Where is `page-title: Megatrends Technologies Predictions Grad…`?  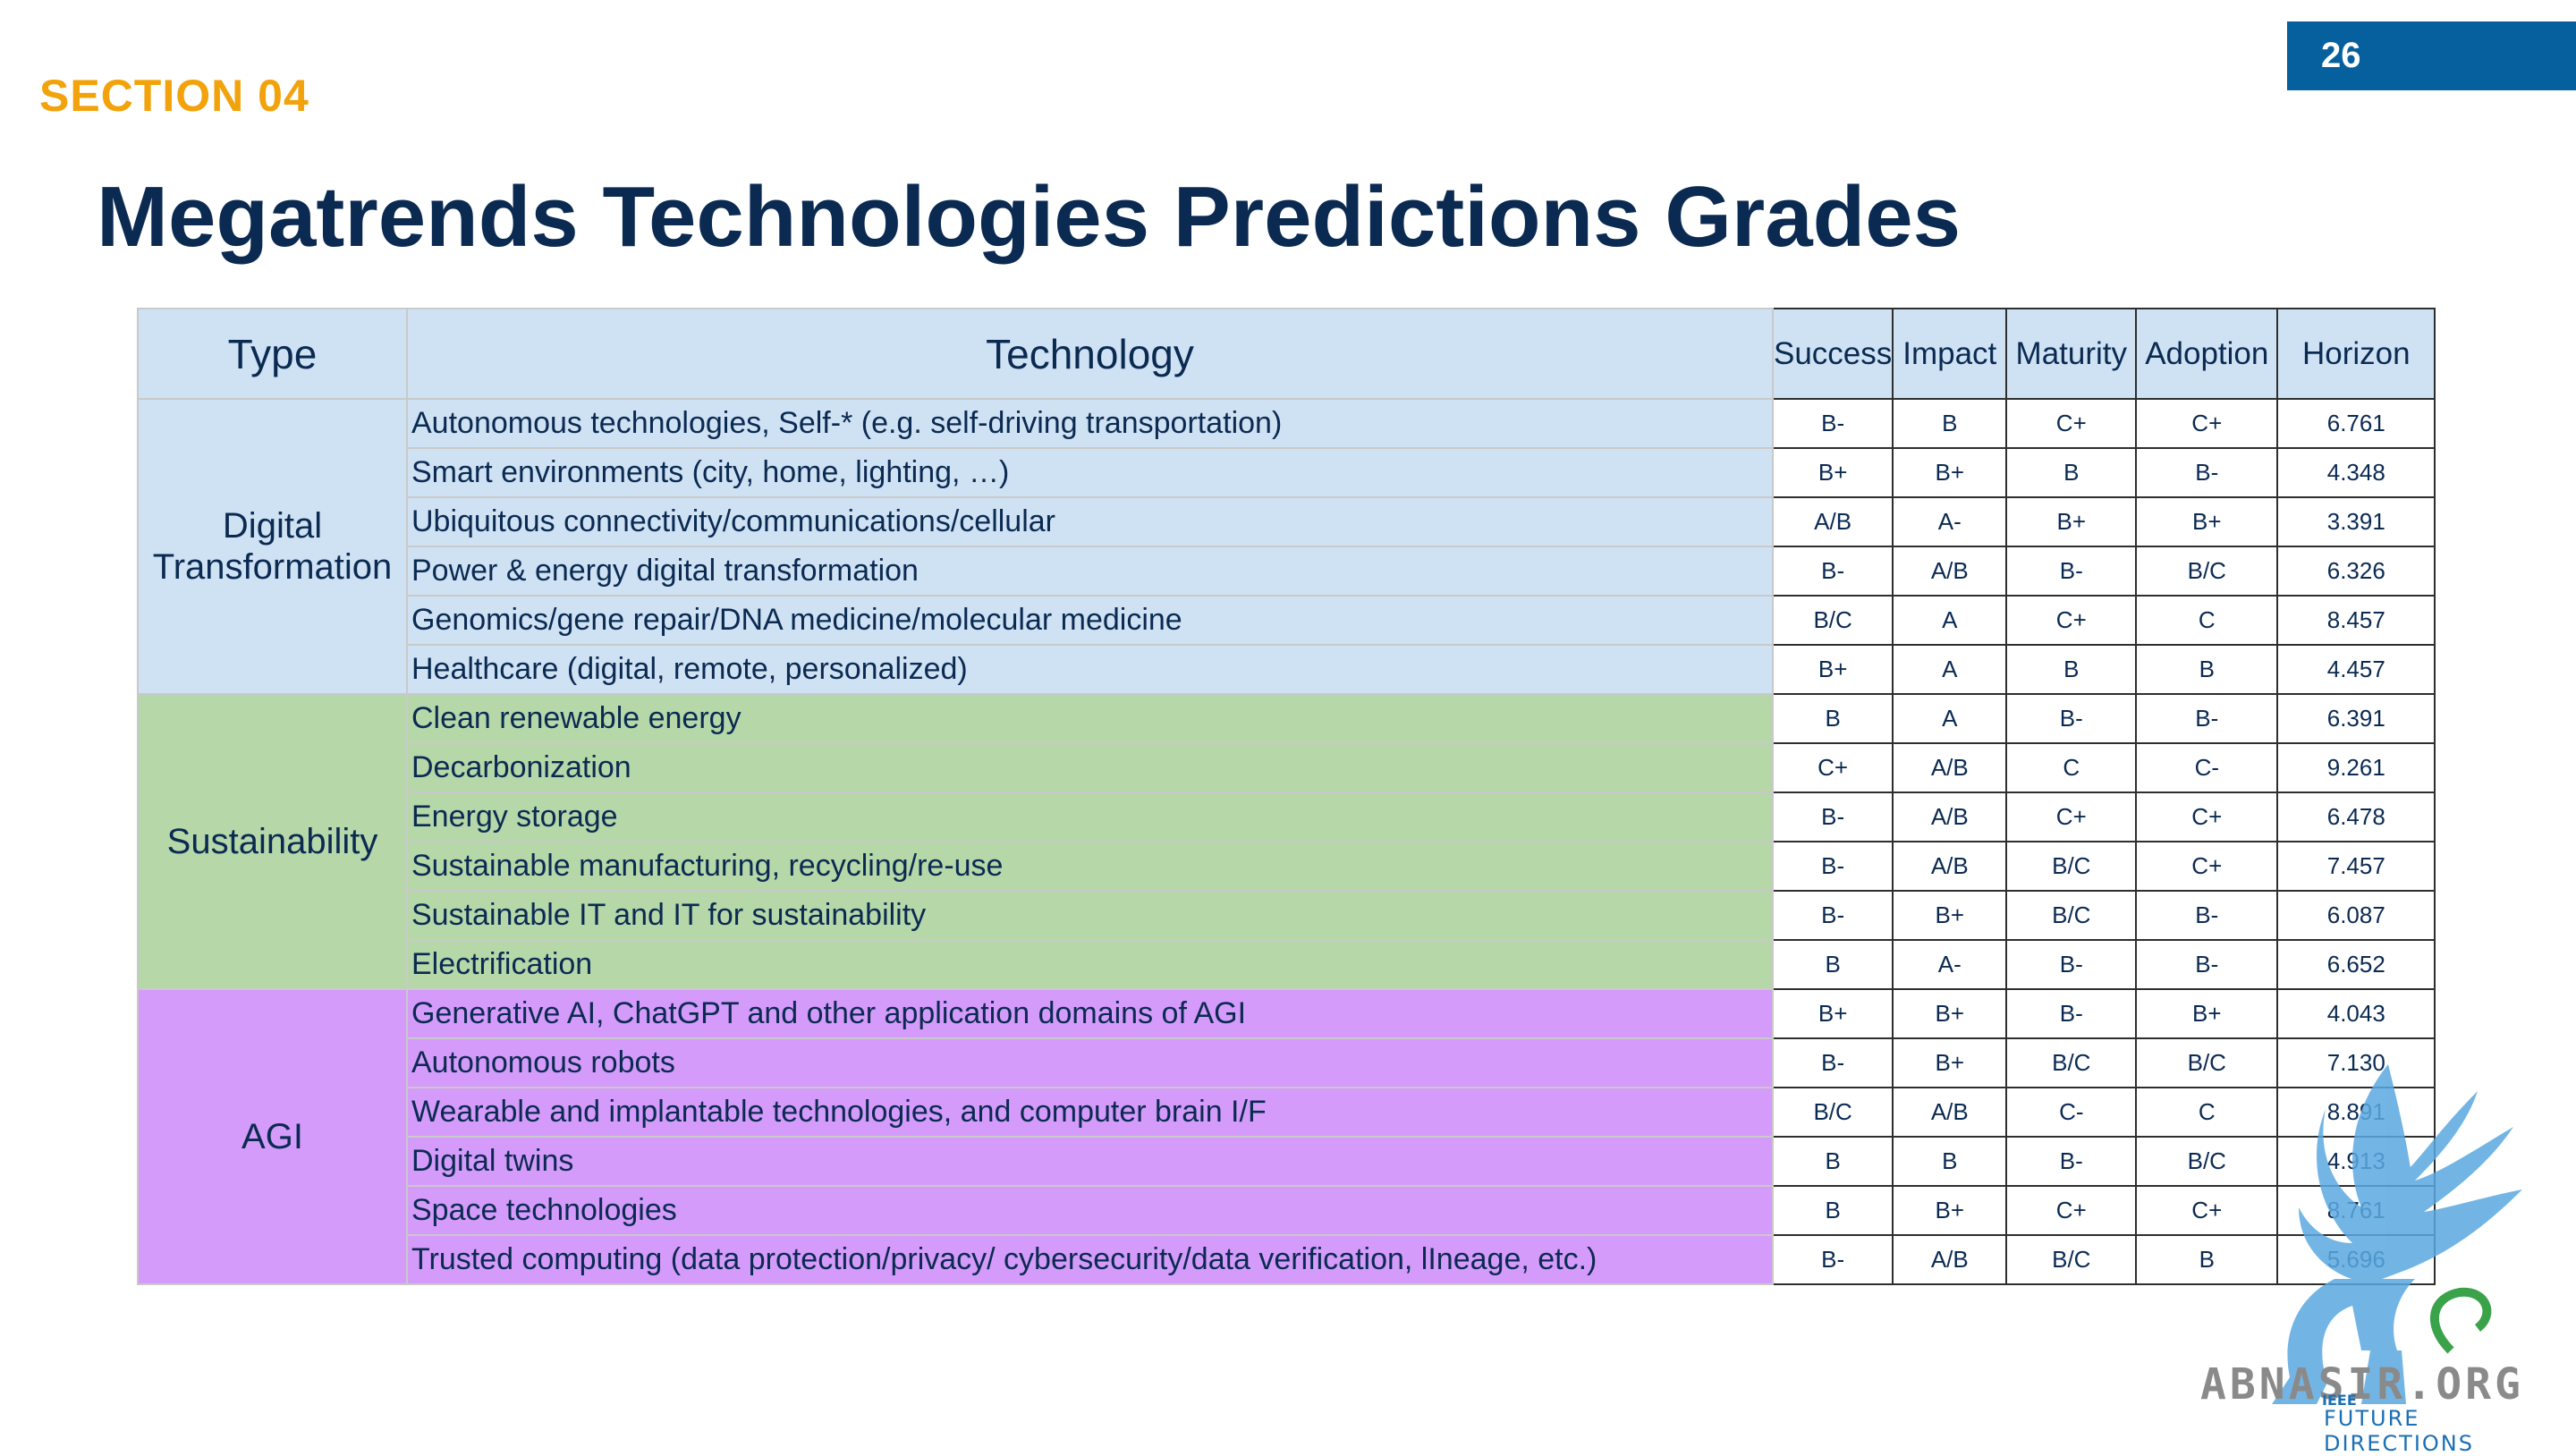
page-title: Megatrends Technologies Predictions Grad… is located at coordinates (1029, 217).